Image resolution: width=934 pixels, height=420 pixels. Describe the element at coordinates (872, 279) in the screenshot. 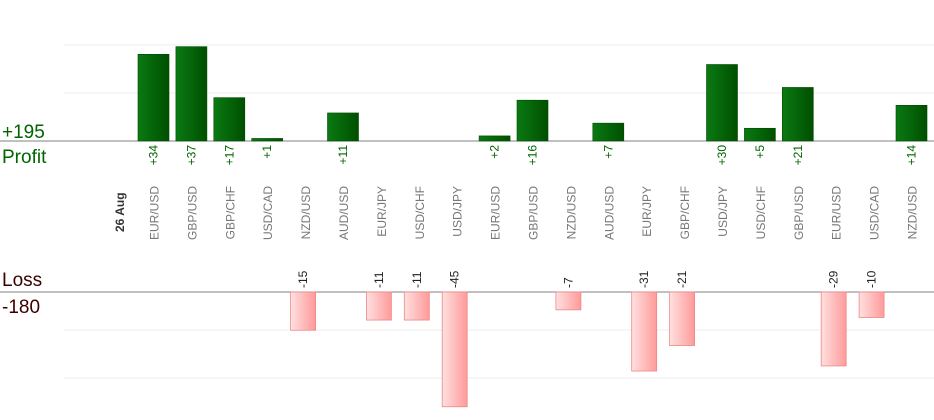

I see `loss-value-label: -10` at that location.